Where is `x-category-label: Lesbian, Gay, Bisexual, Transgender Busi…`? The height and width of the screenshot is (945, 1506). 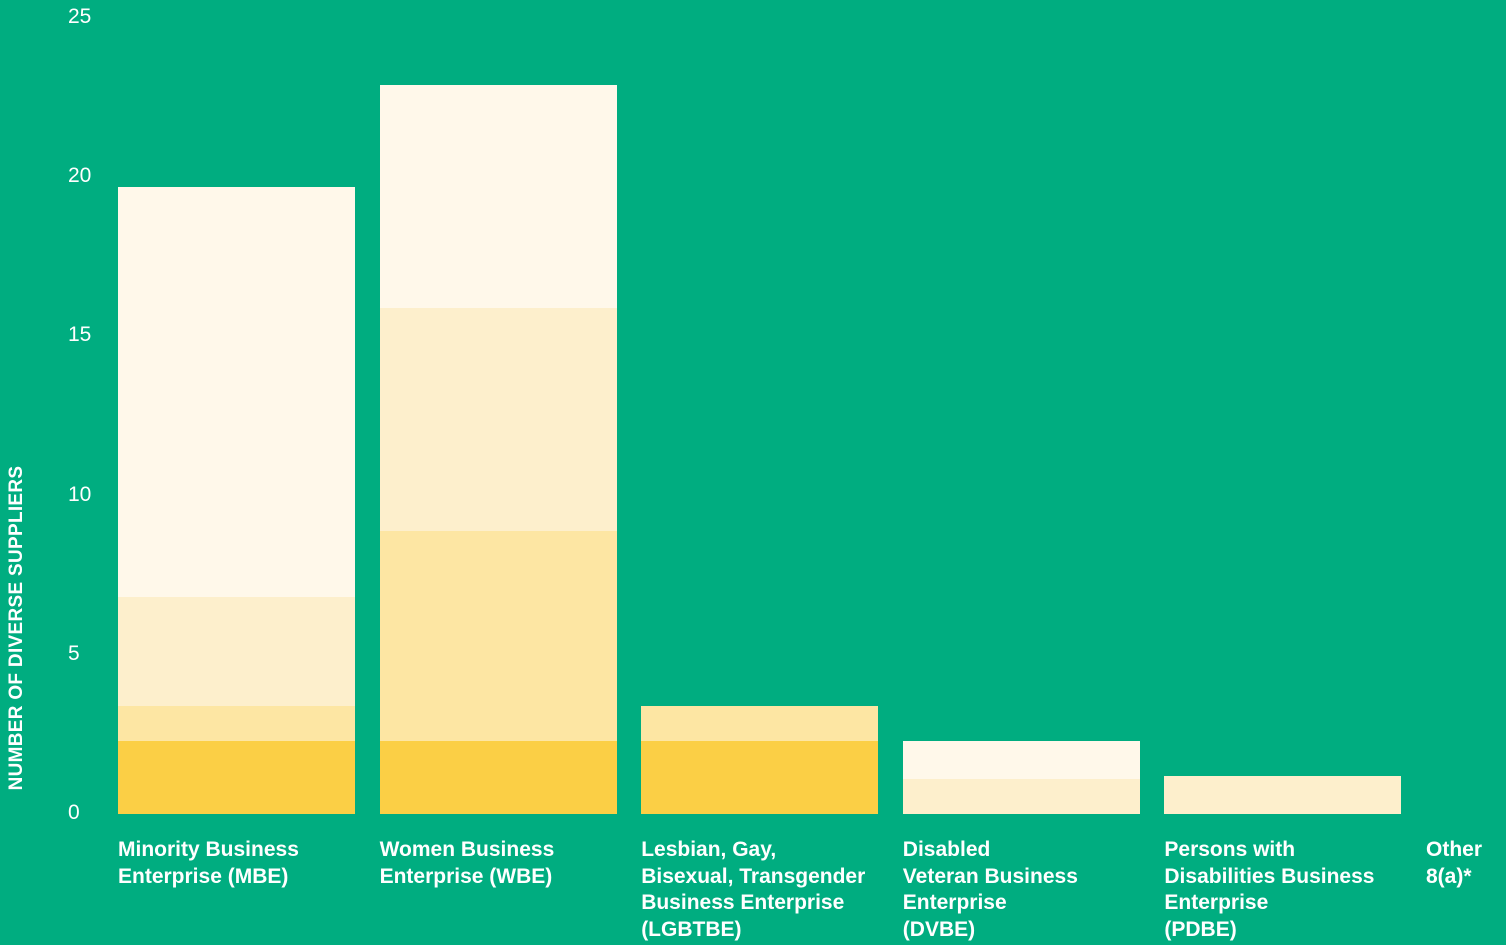 x-category-label: Lesbian, Gay, Bisexual, Transgender Busi… is located at coordinates (753, 889).